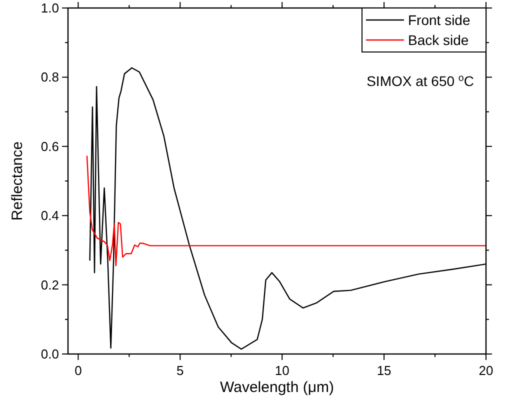  I want to click on x-tick-label: 0, so click(78, 370).